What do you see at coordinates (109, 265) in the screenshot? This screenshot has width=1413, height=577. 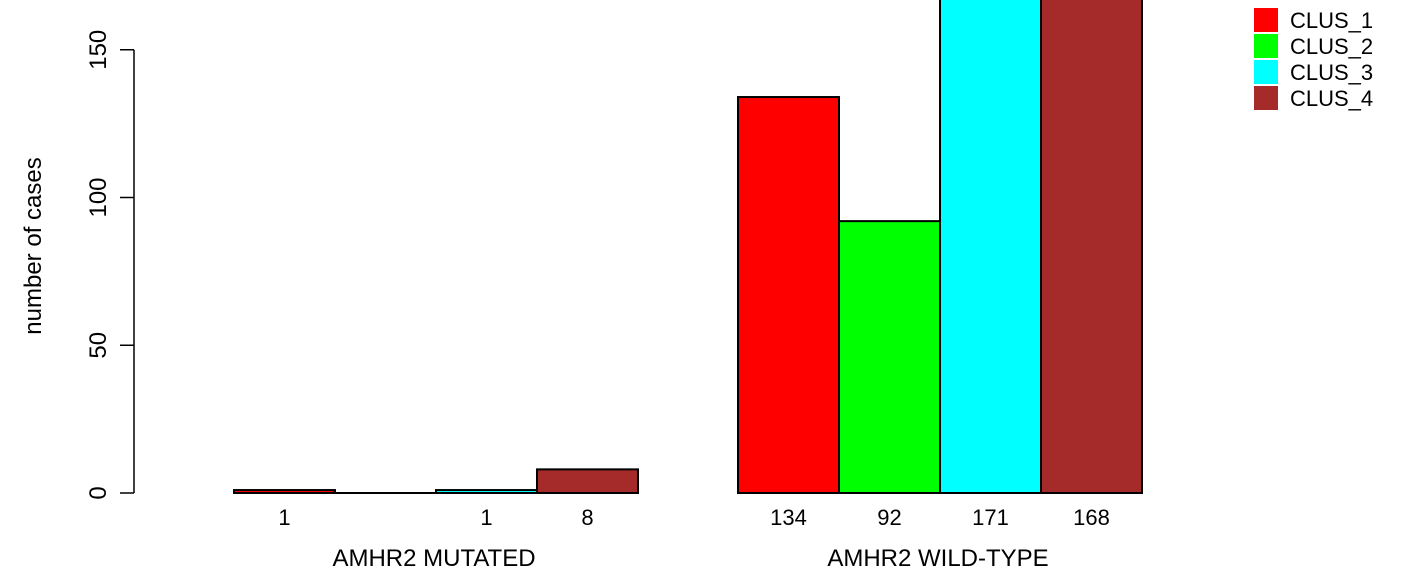 I see `y-axis: 0 50 100 150` at bounding box center [109, 265].